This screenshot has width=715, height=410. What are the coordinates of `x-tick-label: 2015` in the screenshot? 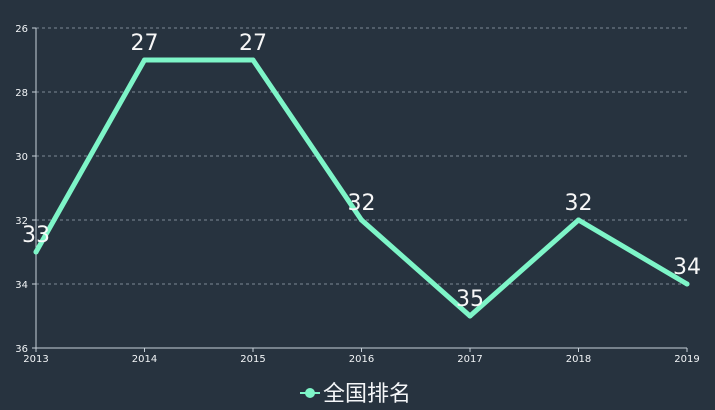 It's located at (252, 359).